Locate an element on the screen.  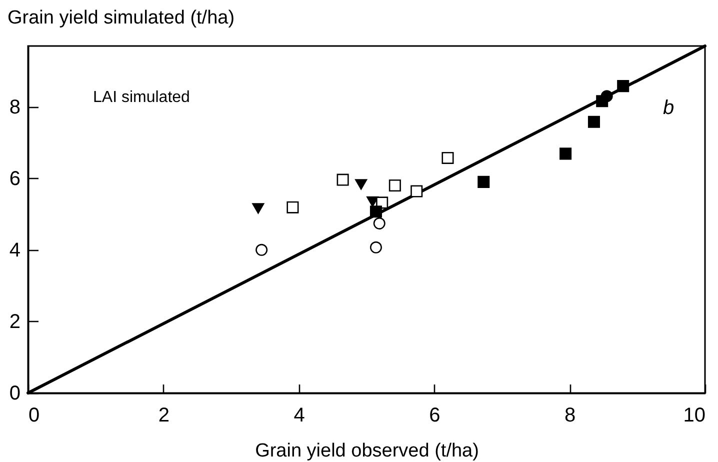
x-tick-label: 8 is located at coordinates (570, 415).